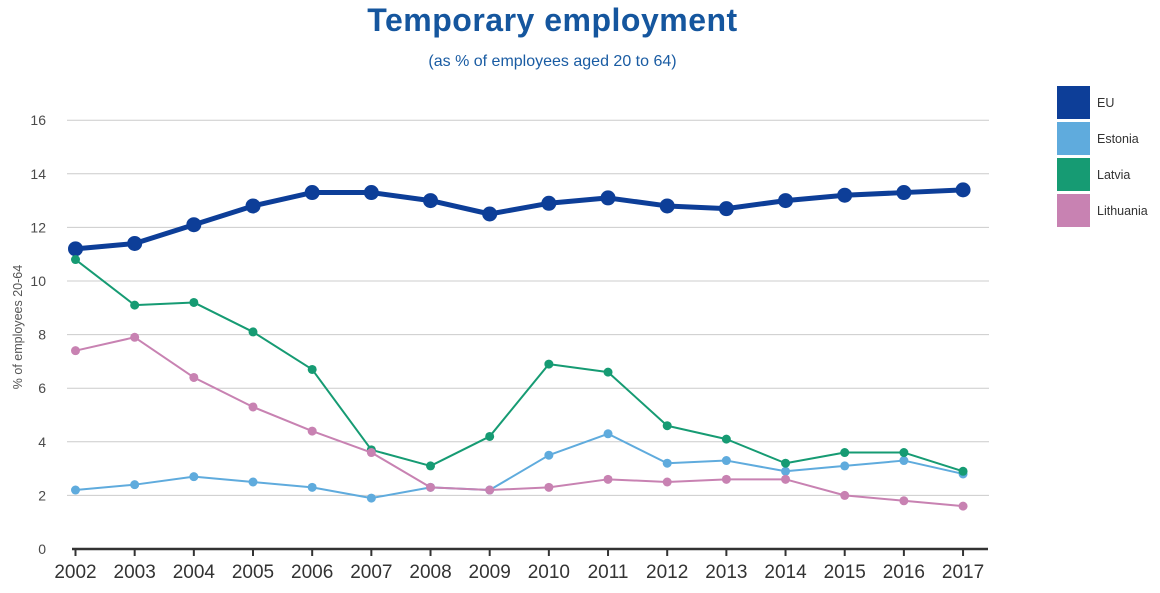 The width and height of the screenshot is (1160, 593). What do you see at coordinates (253, 482) in the screenshot?
I see `data-point-estonia-2005` at bounding box center [253, 482].